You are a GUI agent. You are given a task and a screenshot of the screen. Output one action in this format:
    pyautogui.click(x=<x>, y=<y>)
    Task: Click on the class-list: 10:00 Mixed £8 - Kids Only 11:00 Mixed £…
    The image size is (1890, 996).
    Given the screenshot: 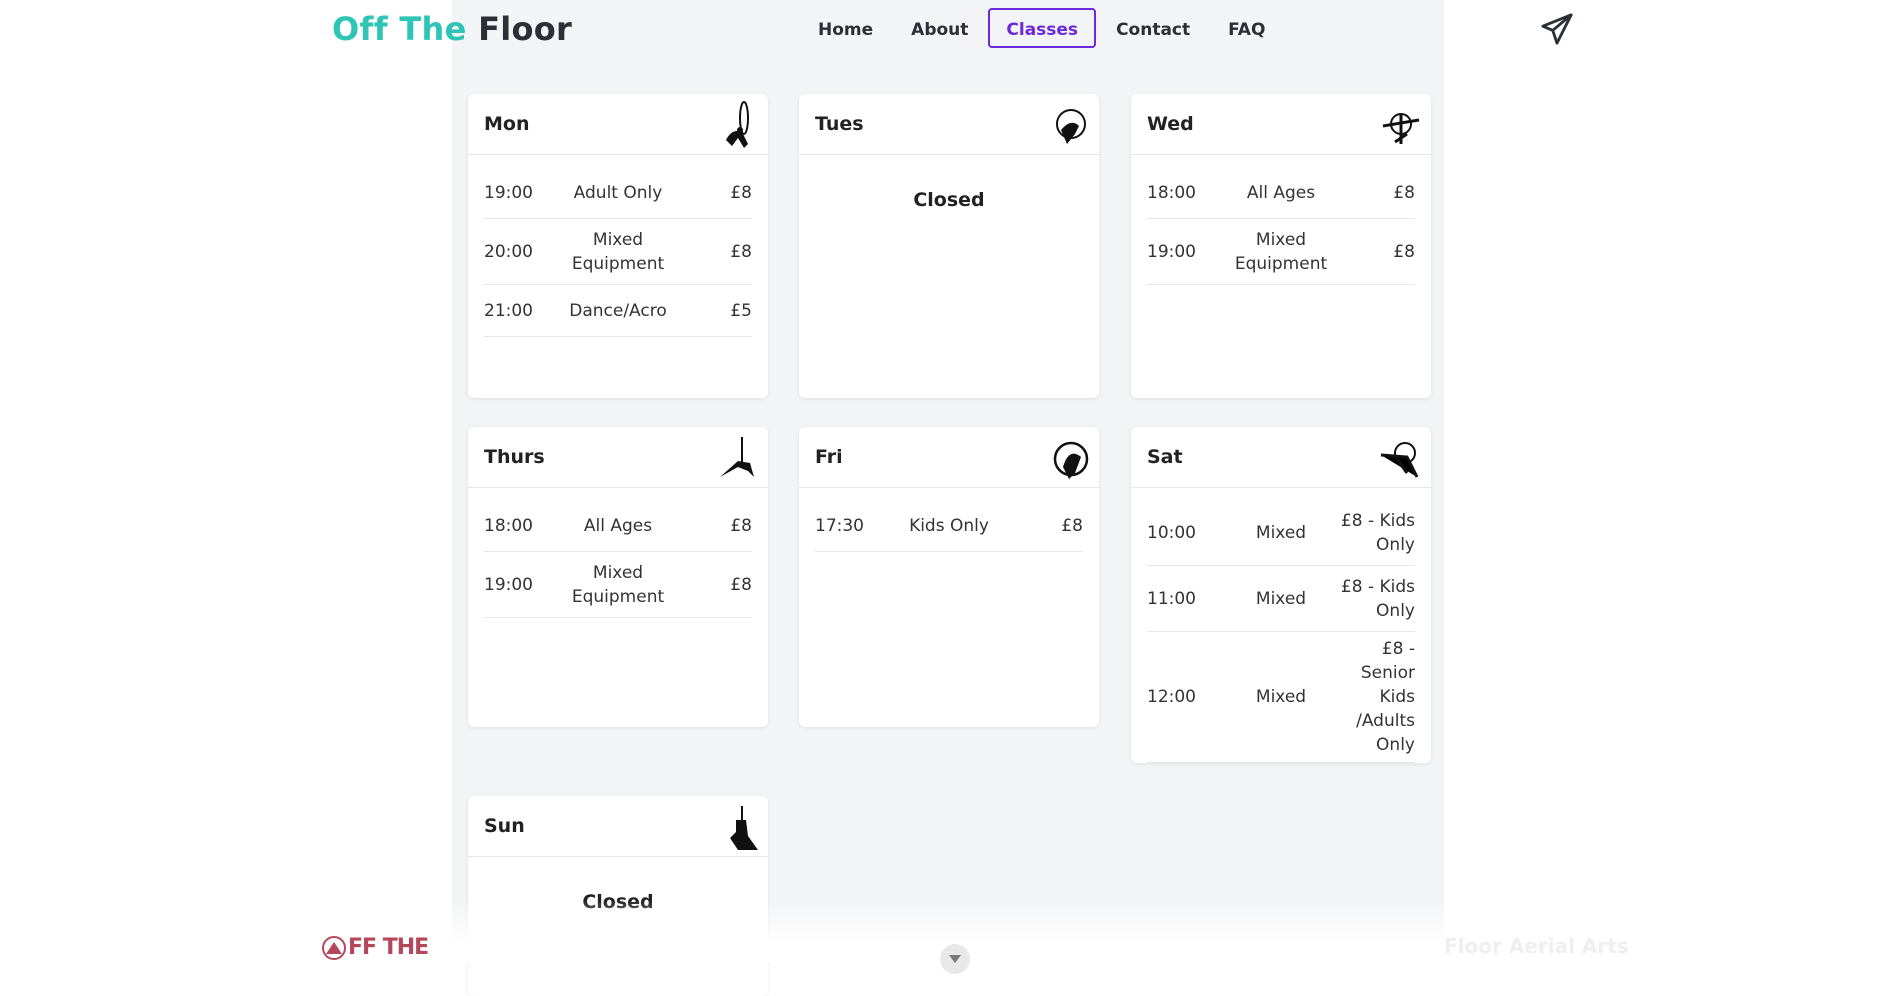 What is the action you would take?
    pyautogui.click(x=1281, y=625)
    